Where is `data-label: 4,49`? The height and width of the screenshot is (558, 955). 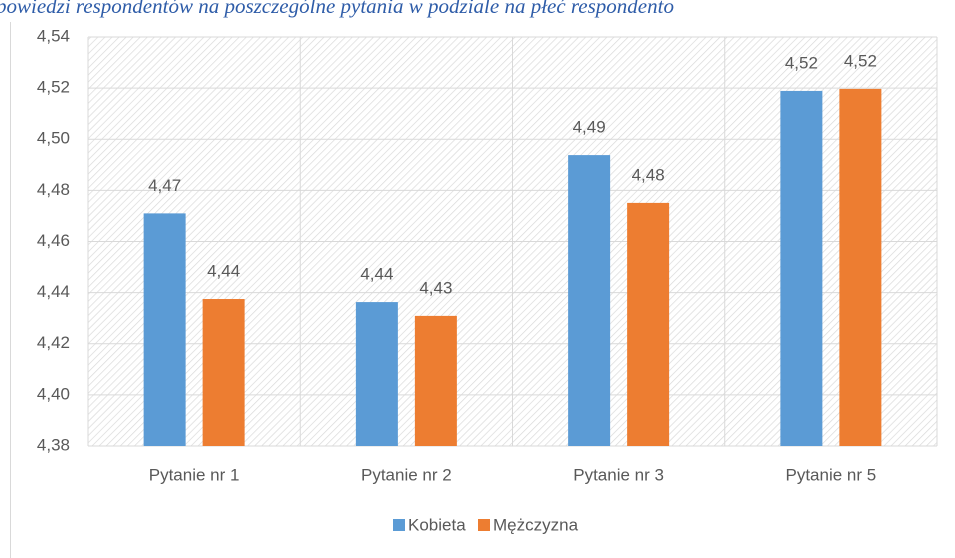
data-label: 4,49 is located at coordinates (589, 127).